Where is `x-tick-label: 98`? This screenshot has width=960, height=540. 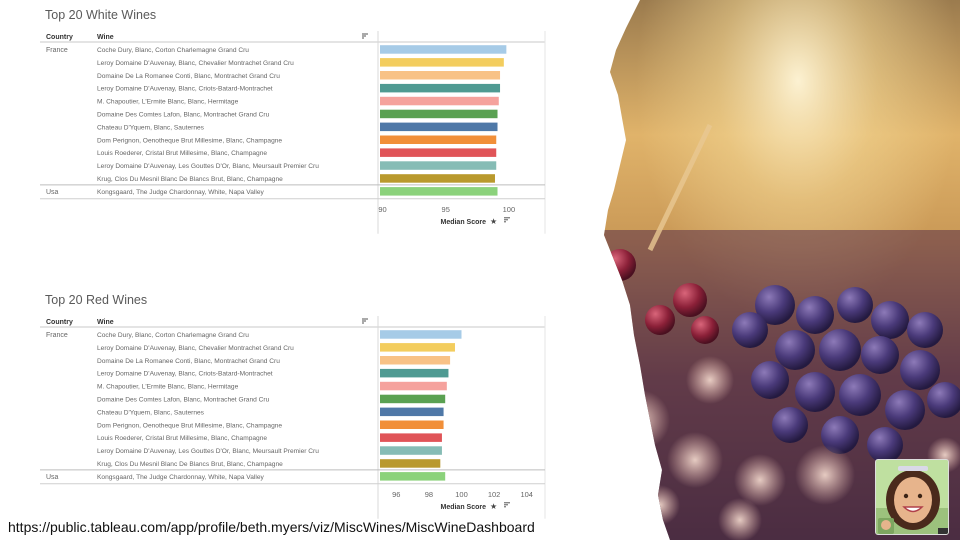
x-tick-label: 98 is located at coordinates (429, 494).